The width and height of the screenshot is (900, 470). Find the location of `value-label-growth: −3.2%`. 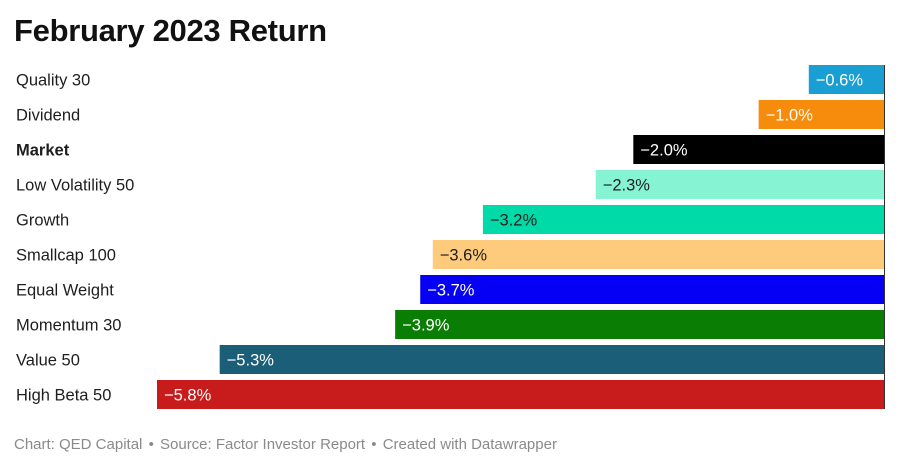

value-label-growth: −3.2% is located at coordinates (514, 221).